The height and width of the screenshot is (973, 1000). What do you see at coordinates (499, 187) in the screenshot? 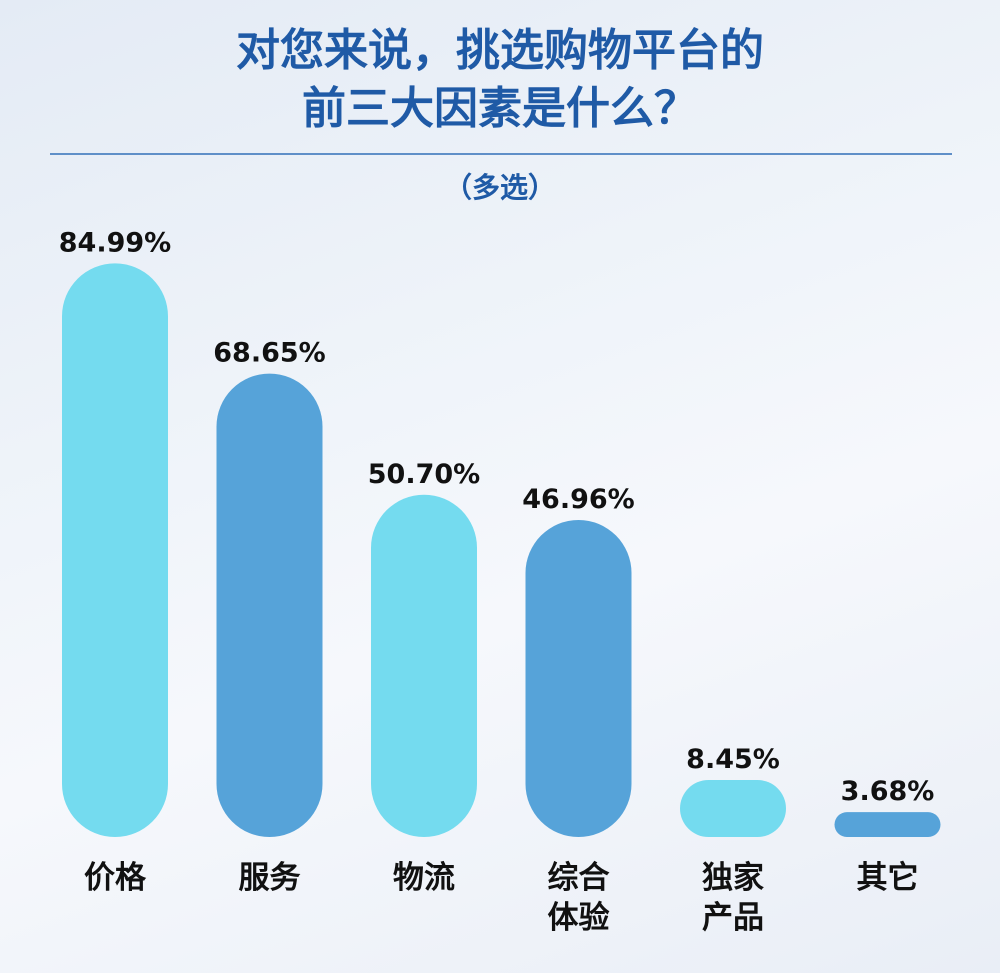
I see `chart-subtitle: （多选）` at bounding box center [499, 187].